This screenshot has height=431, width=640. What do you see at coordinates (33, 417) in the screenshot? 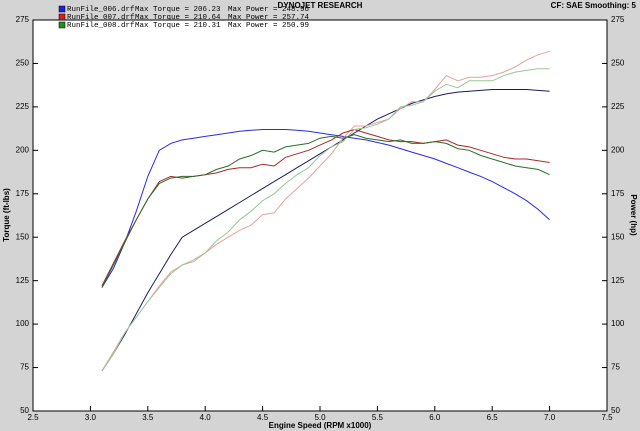
I see `x-tick-label: 2.5` at bounding box center [33, 417].